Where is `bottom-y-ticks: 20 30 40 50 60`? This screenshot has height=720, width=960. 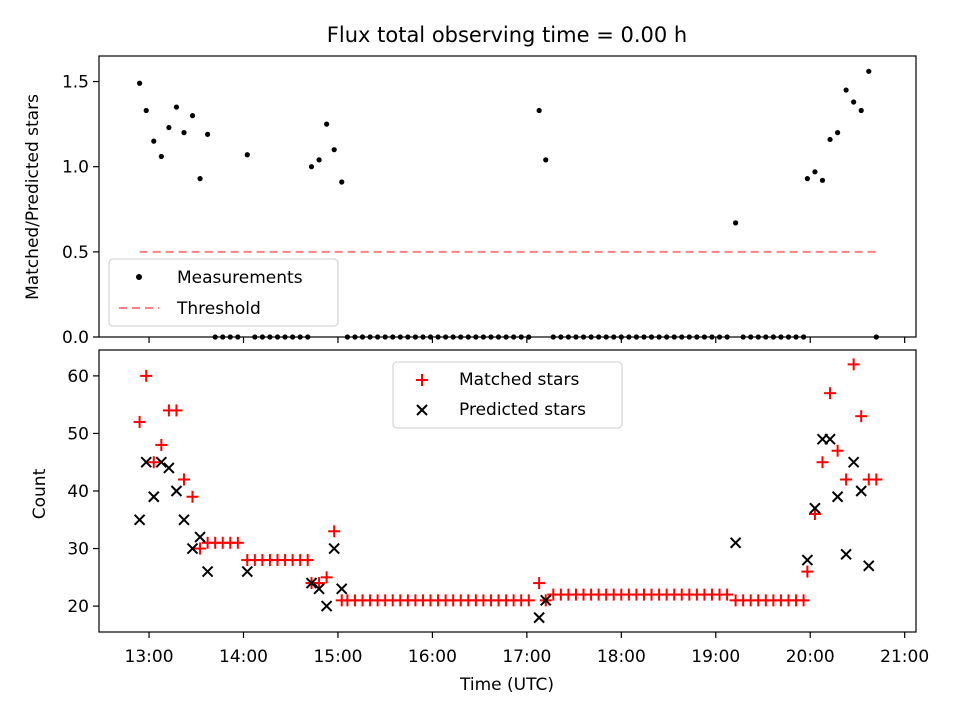 bottom-y-ticks: 20 30 40 50 60 is located at coordinates (83, 492).